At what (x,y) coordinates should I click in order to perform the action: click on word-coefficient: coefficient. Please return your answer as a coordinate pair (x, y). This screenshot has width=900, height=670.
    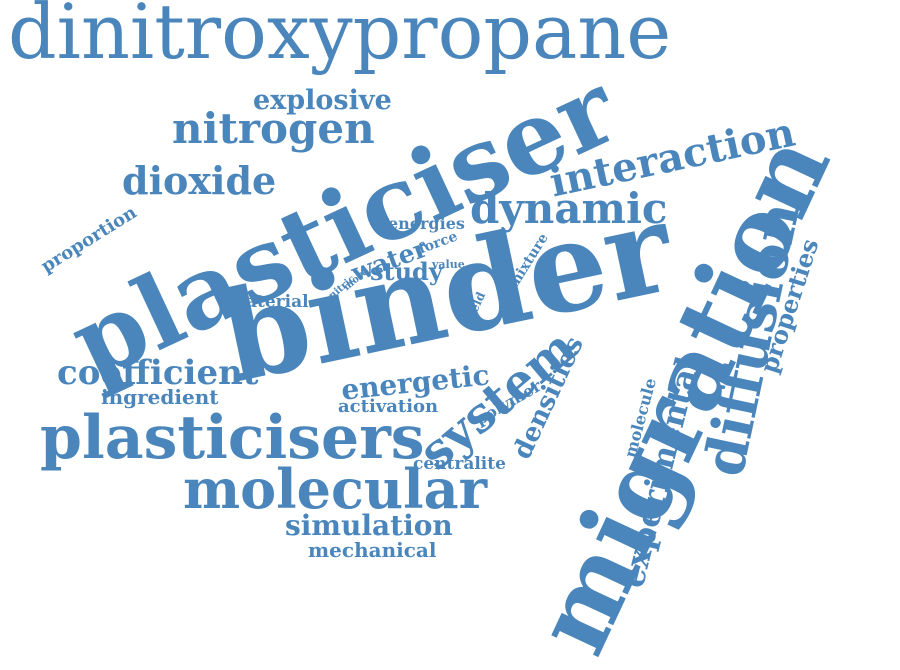
    Looking at the image, I should click on (158, 373).